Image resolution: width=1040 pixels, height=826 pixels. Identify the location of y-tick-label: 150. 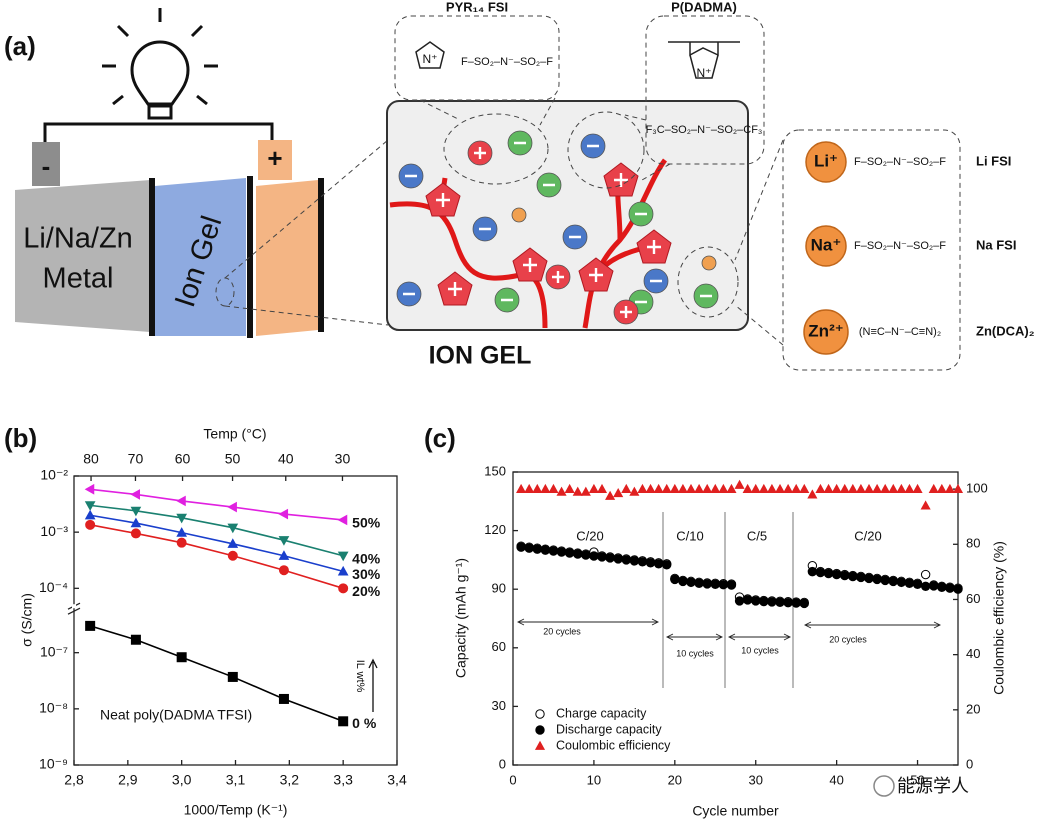
(495, 470).